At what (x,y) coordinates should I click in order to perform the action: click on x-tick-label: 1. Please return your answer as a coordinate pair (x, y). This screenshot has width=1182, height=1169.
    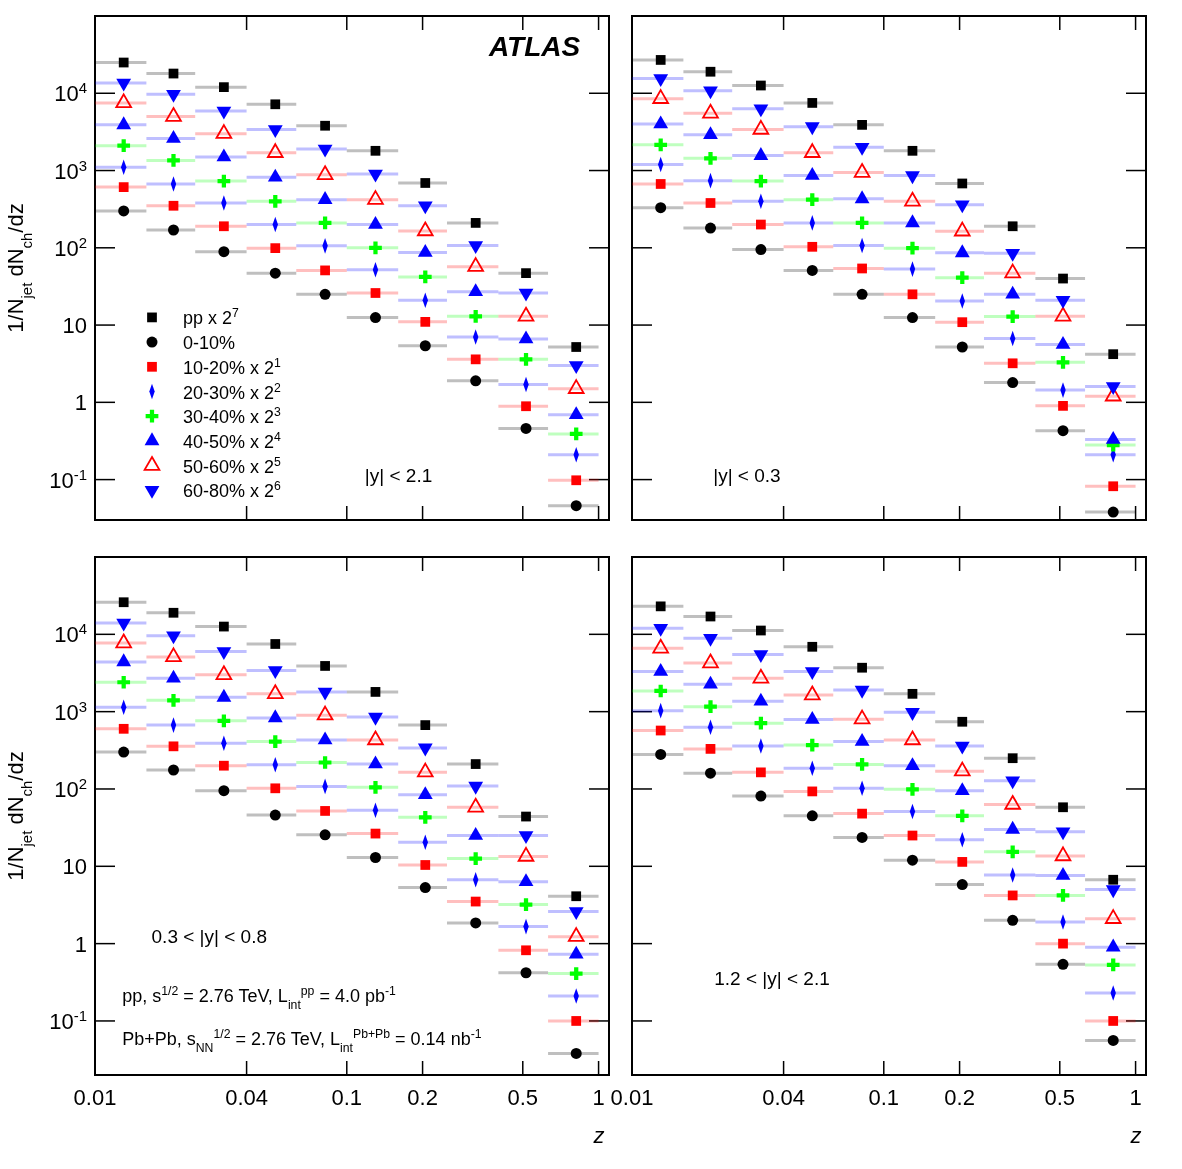
    Looking at the image, I should click on (598, 1097).